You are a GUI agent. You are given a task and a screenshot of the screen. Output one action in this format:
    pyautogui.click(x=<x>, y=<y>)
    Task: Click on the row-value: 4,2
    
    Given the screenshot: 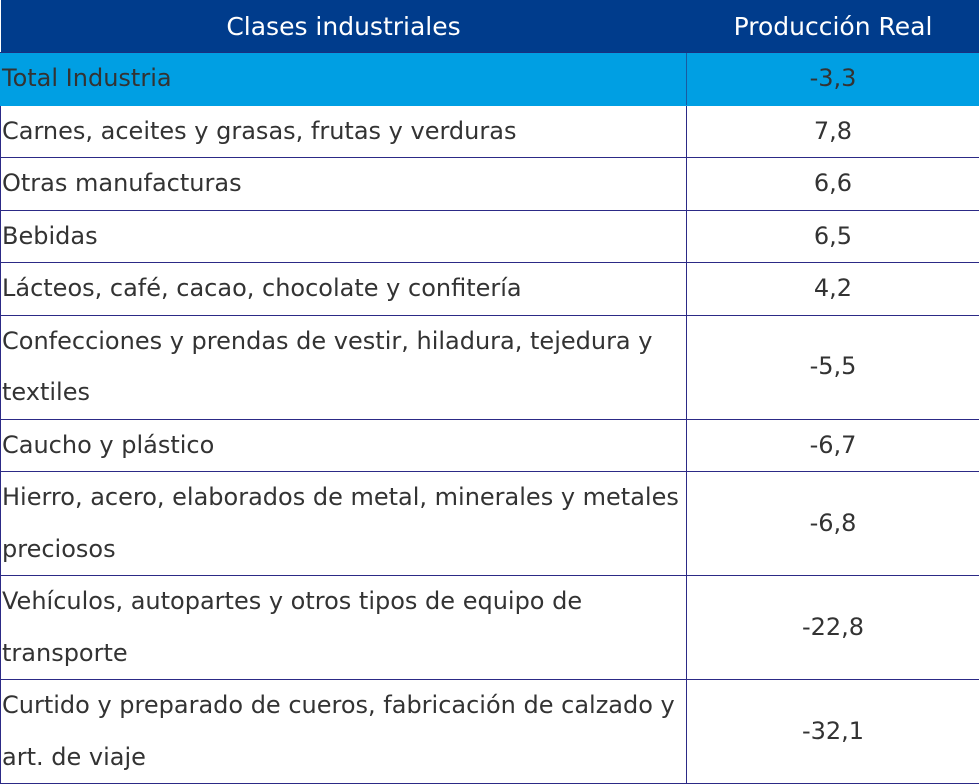 What is the action you would take?
    pyautogui.click(x=833, y=289)
    